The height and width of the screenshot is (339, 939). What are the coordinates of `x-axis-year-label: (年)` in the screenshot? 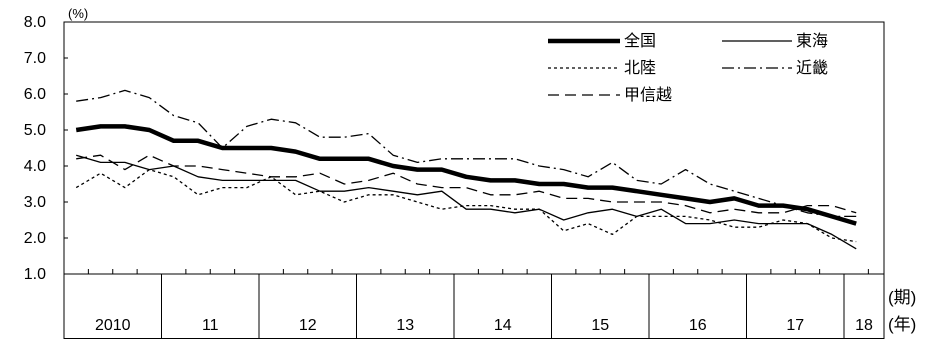 It's located at (902, 324).